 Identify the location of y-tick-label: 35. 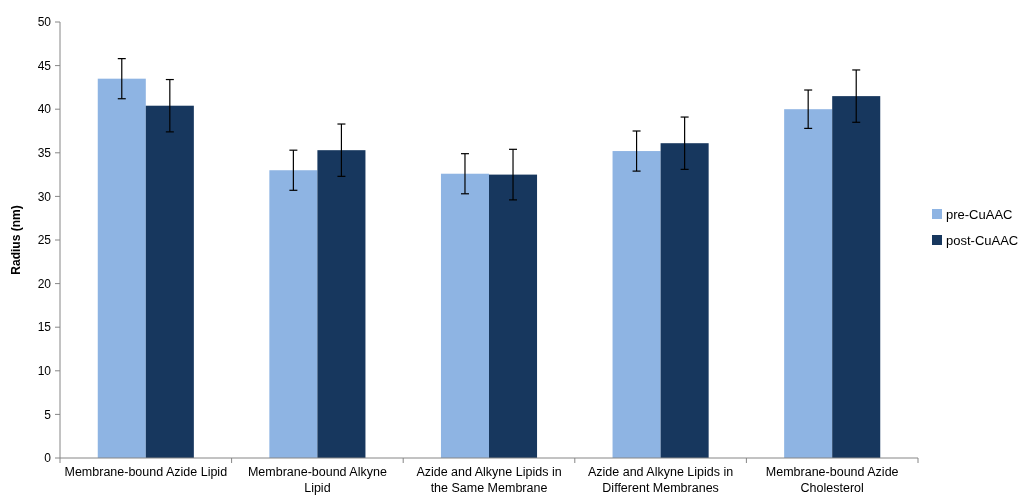
(44, 153).